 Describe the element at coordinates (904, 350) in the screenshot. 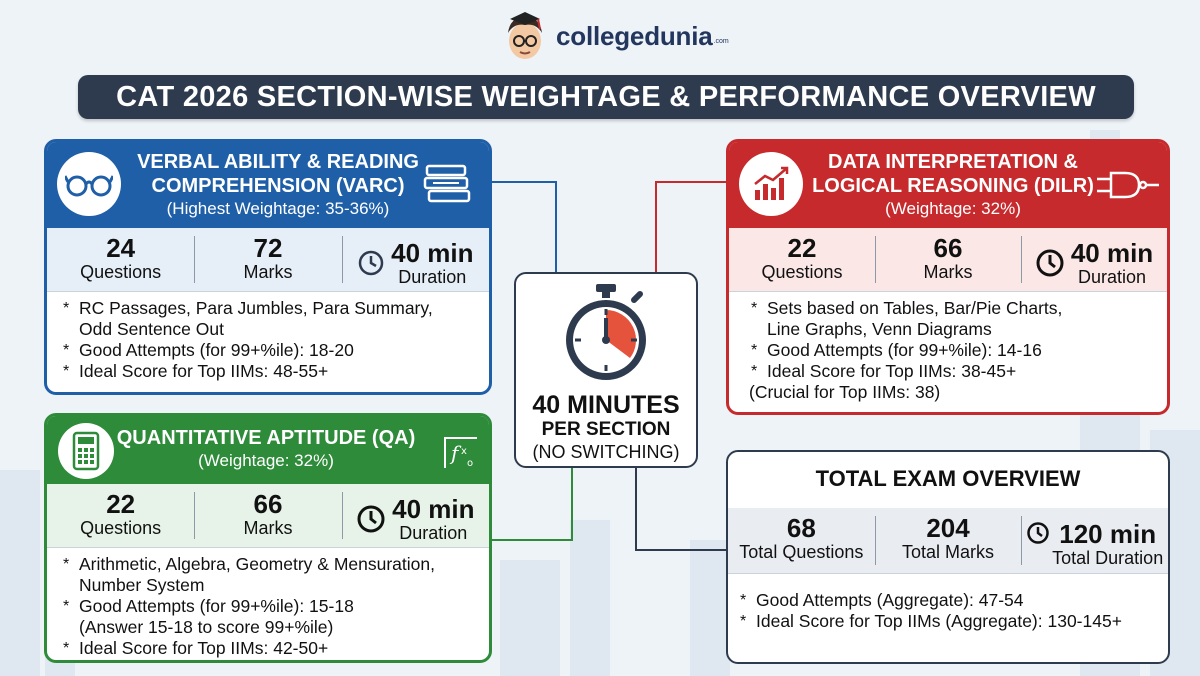

I see `dilr-bullet-text: Good Attempts (for 99+%ile): 14-16` at that location.